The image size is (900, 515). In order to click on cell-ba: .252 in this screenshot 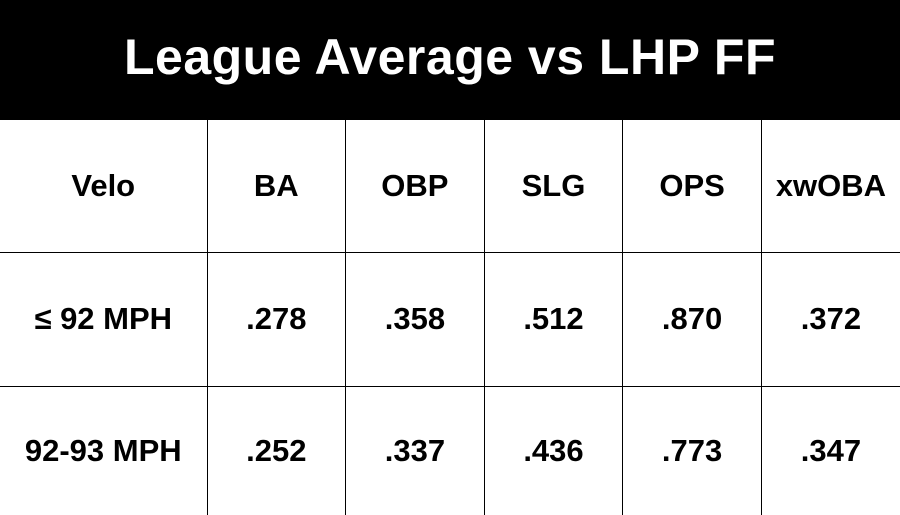, I will do `click(276, 450)`.